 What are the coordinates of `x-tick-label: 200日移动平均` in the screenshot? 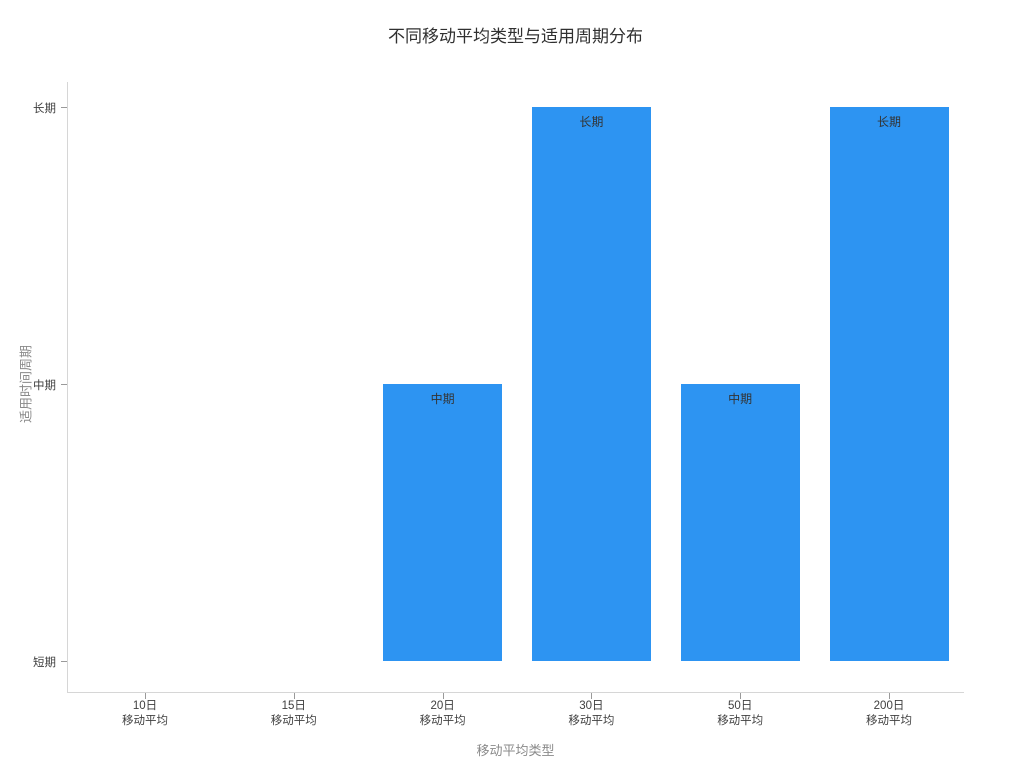 It's located at (889, 714).